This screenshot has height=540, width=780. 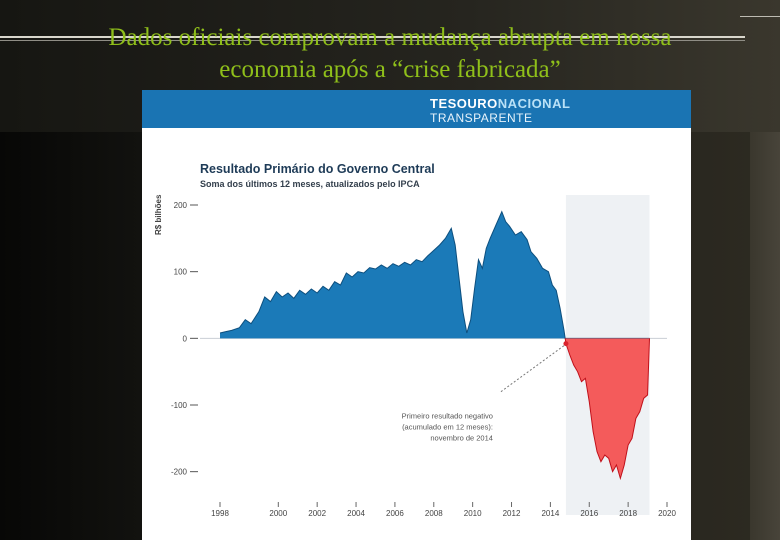 What do you see at coordinates (512, 513) in the screenshot?
I see `x-tick-label: 2012` at bounding box center [512, 513].